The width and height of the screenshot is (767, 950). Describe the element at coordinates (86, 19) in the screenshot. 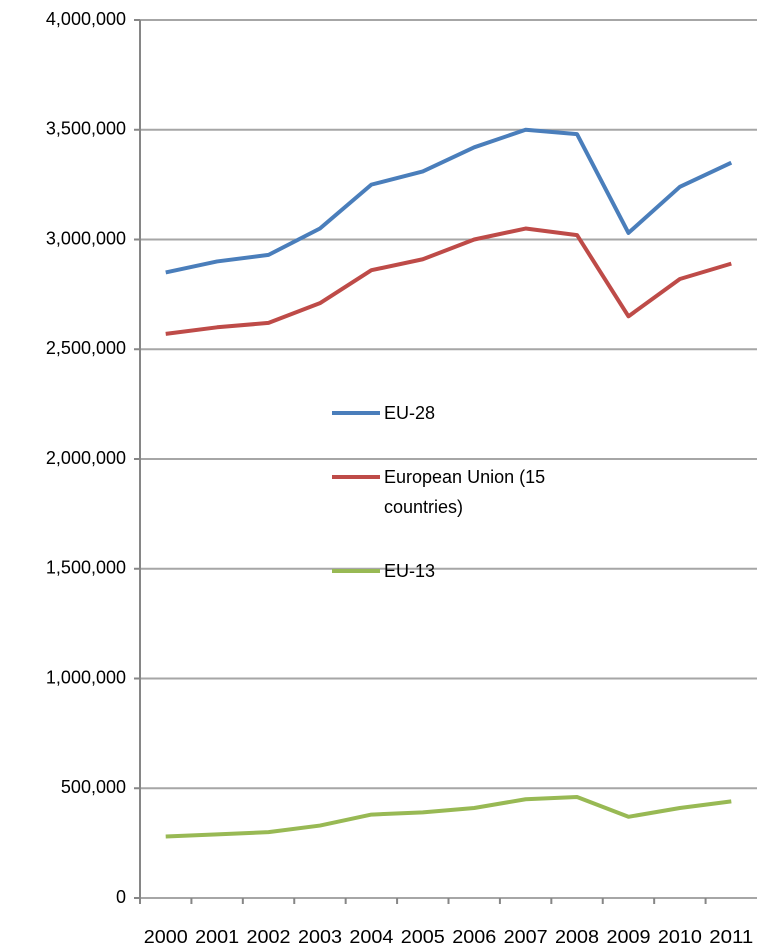

I see `y-tick-label: 4,000,000` at that location.